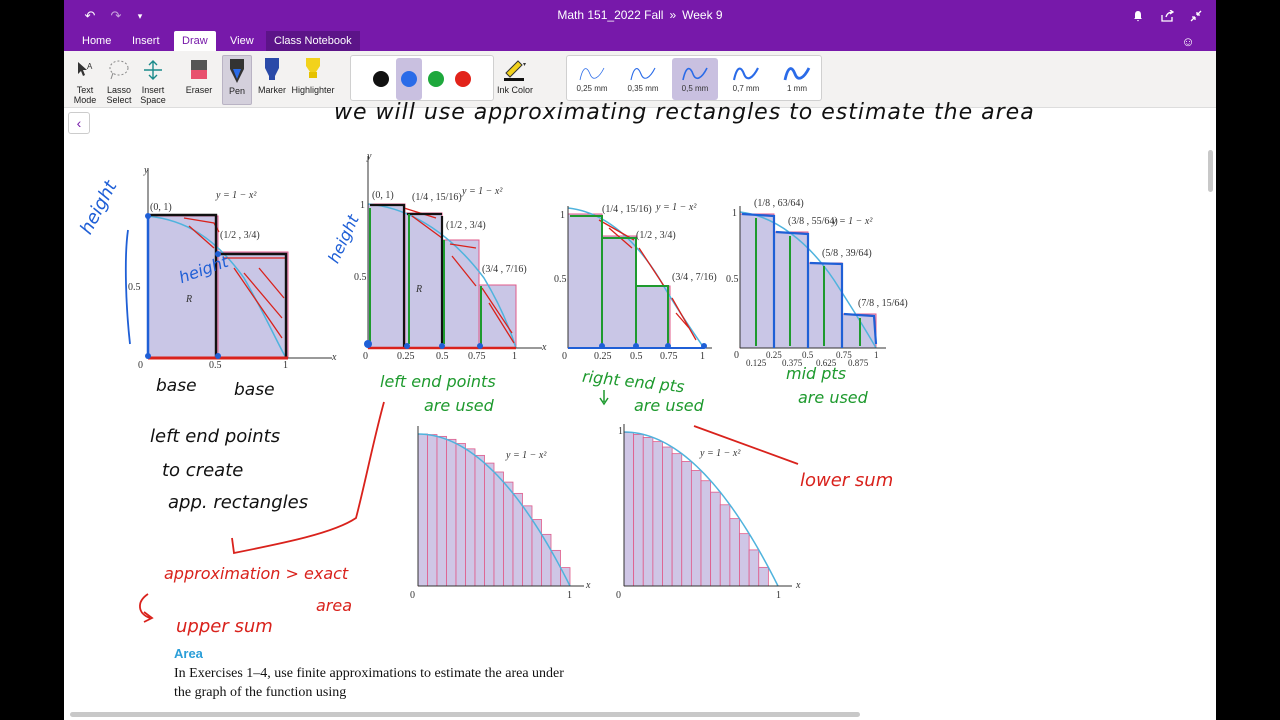 This screenshot has height=720, width=1280. What do you see at coordinates (79, 123) in the screenshot?
I see `back-button: ‹` at bounding box center [79, 123].